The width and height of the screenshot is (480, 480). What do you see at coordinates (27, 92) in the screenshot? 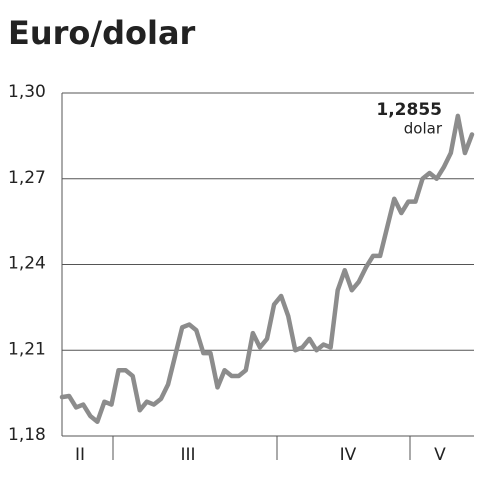
I see `y-tick-label: 1,30` at bounding box center [27, 92].